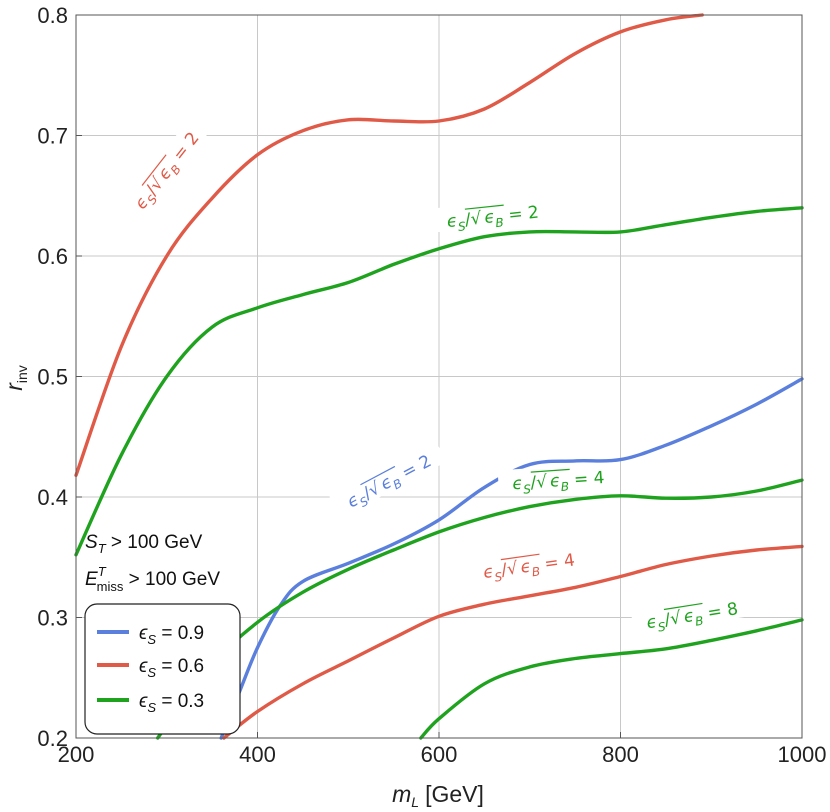  What do you see at coordinates (439, 754) in the screenshot?
I see `x-tick-label: 600` at bounding box center [439, 754].